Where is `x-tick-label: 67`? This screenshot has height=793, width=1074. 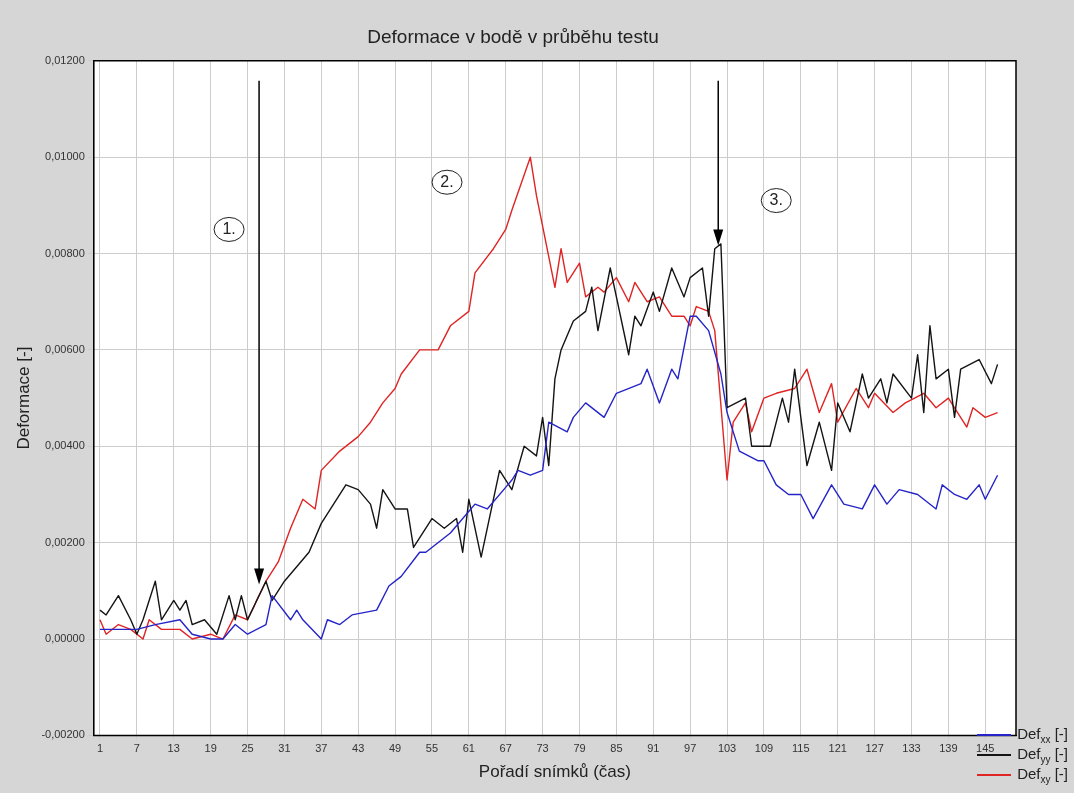
x-tick-label: 67 is located at coordinates (505, 748).